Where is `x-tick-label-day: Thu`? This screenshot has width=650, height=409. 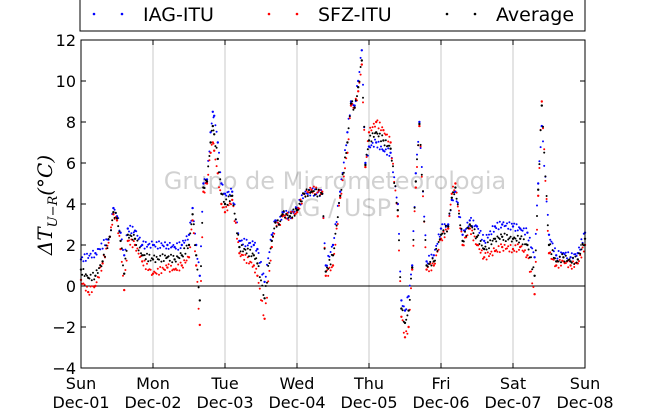 x-tick-label-day: Thu is located at coordinates (368, 383).